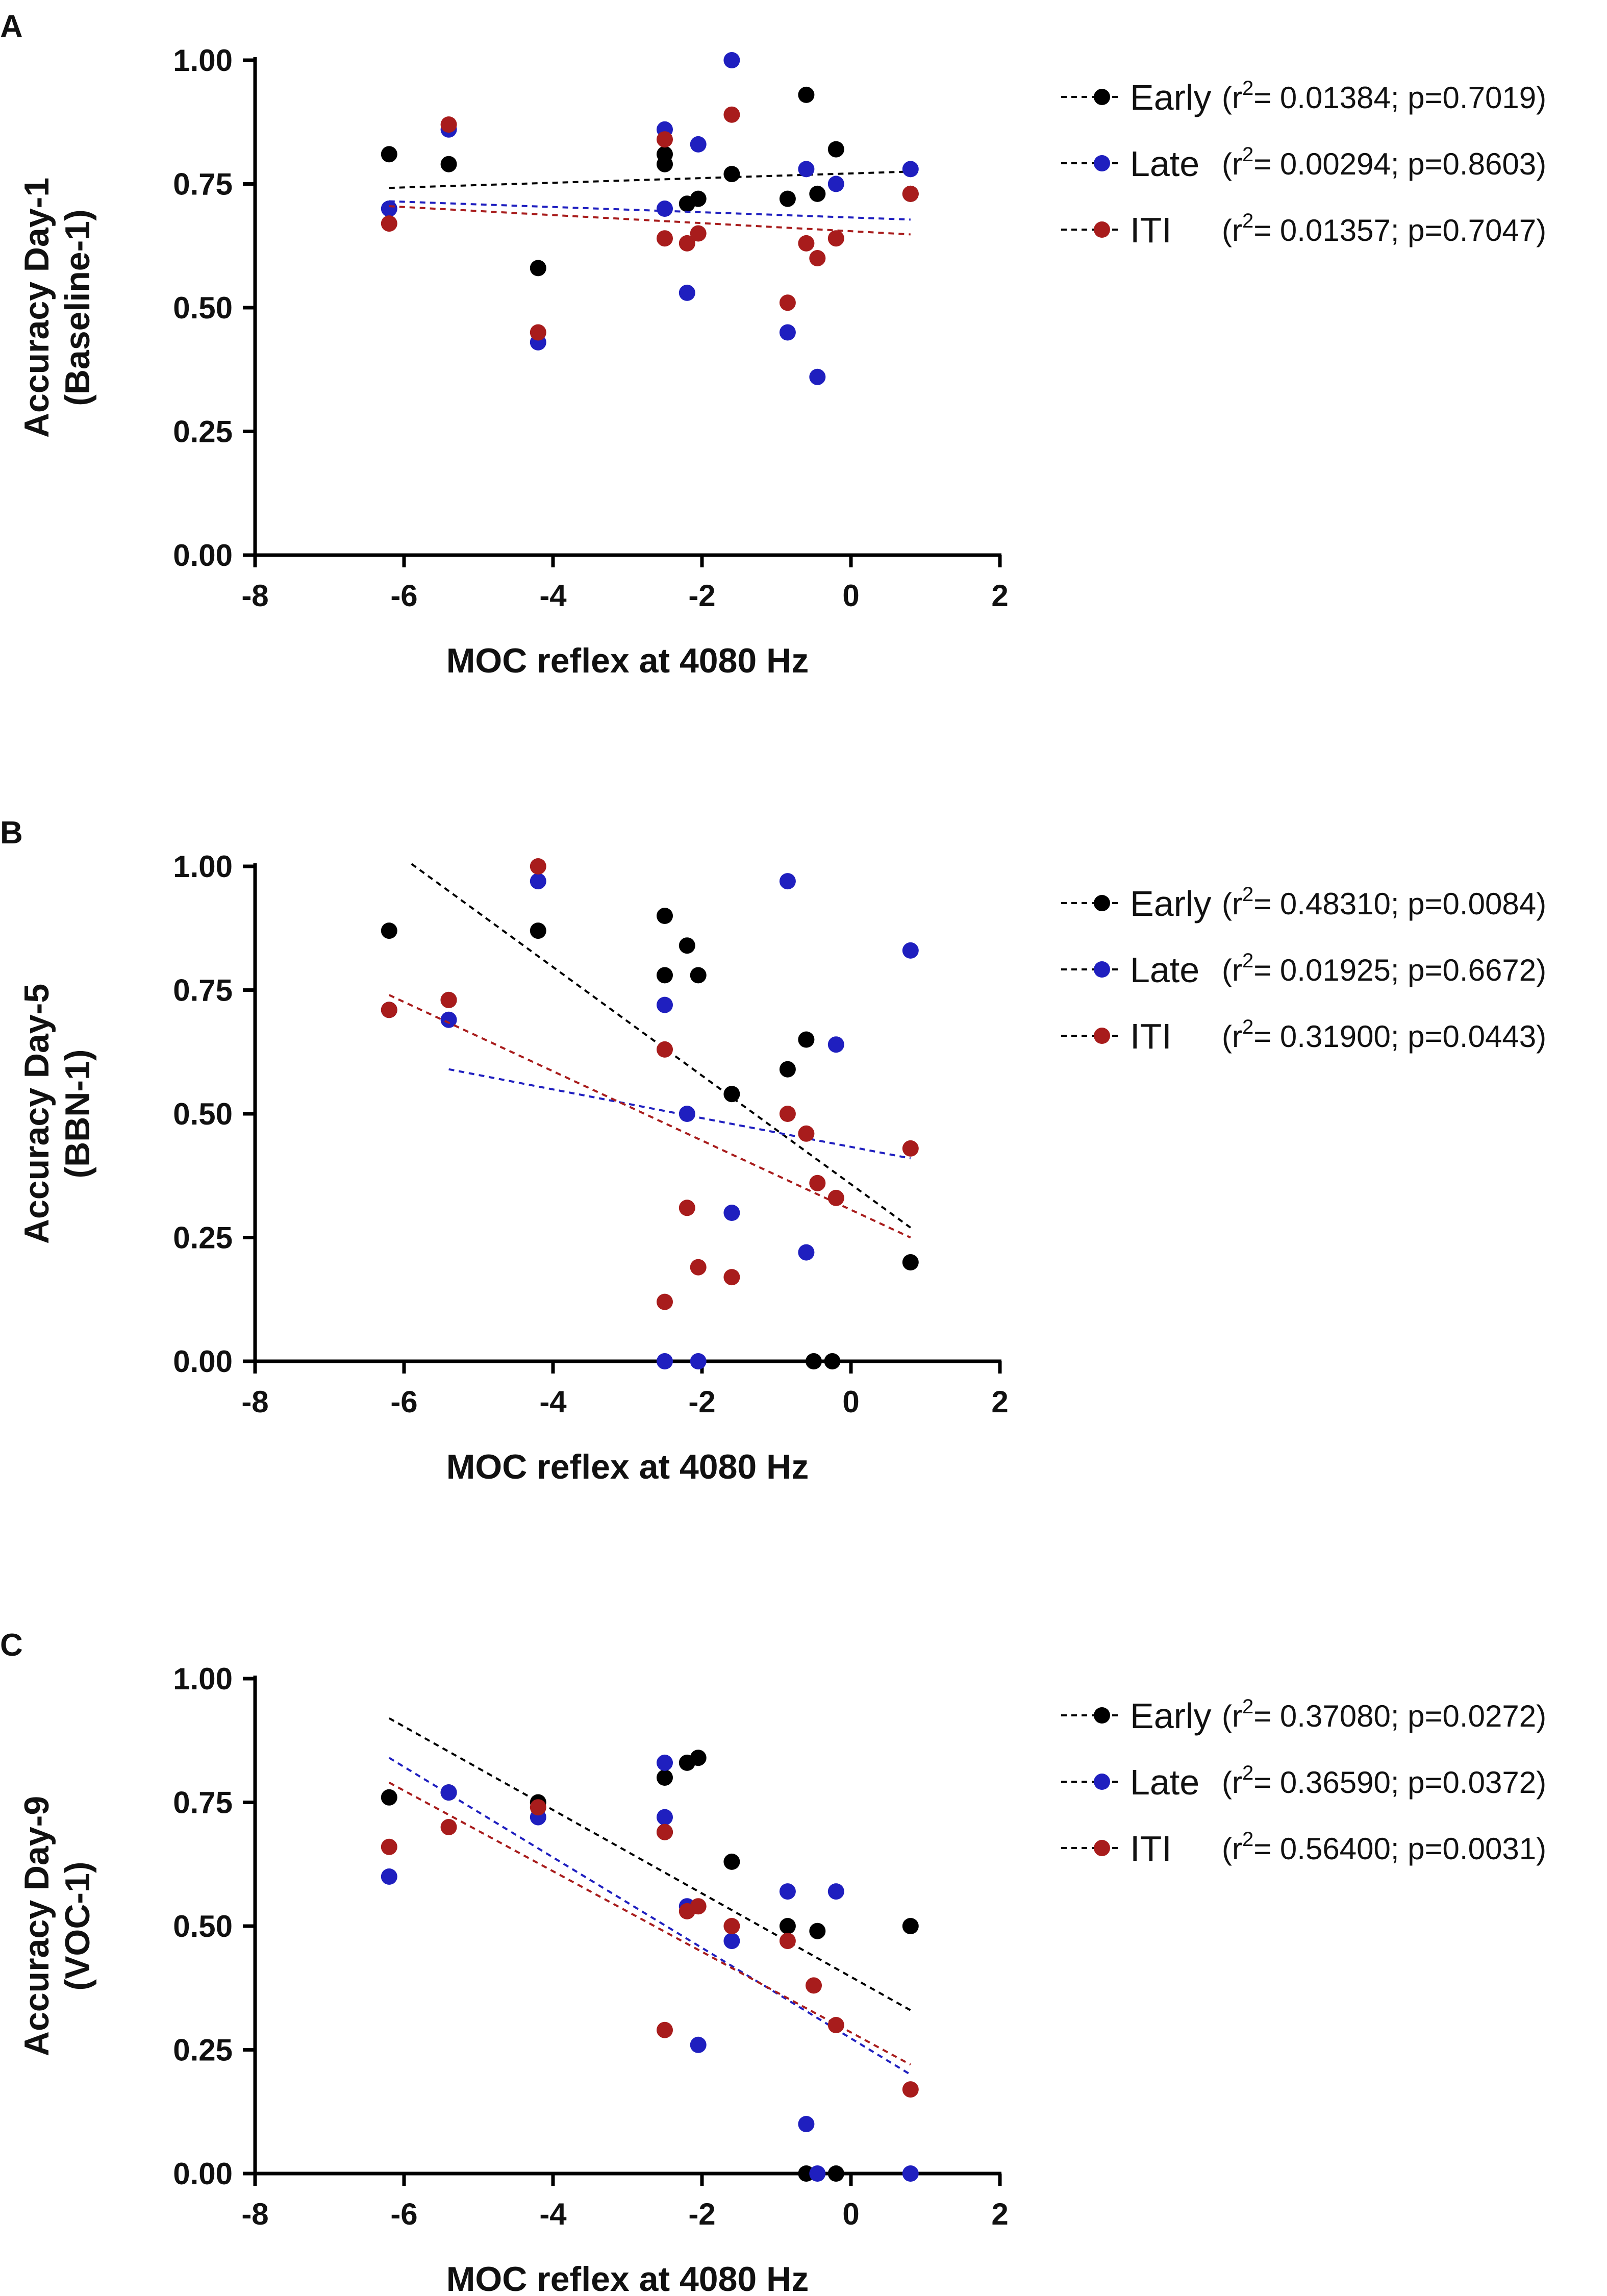 Image resolution: width=1607 pixels, height=2296 pixels. I want to click on legend-stats-iti: (r2= 0.56400; p=0.0031), so click(1384, 1847).